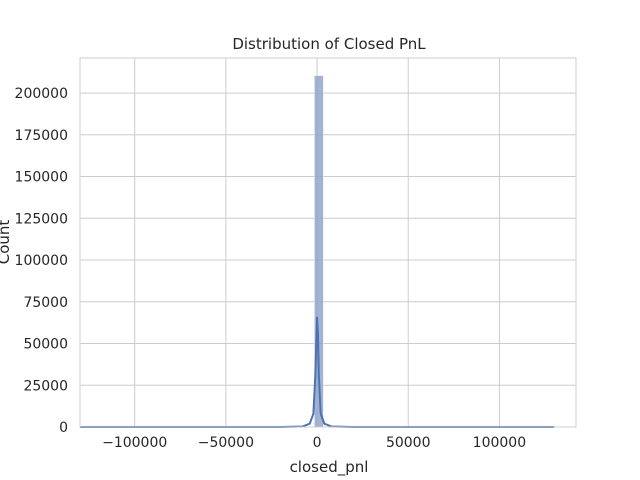 The width and height of the screenshot is (640, 480). Describe the element at coordinates (134, 443) in the screenshot. I see `x-tick-label: −100000` at that location.